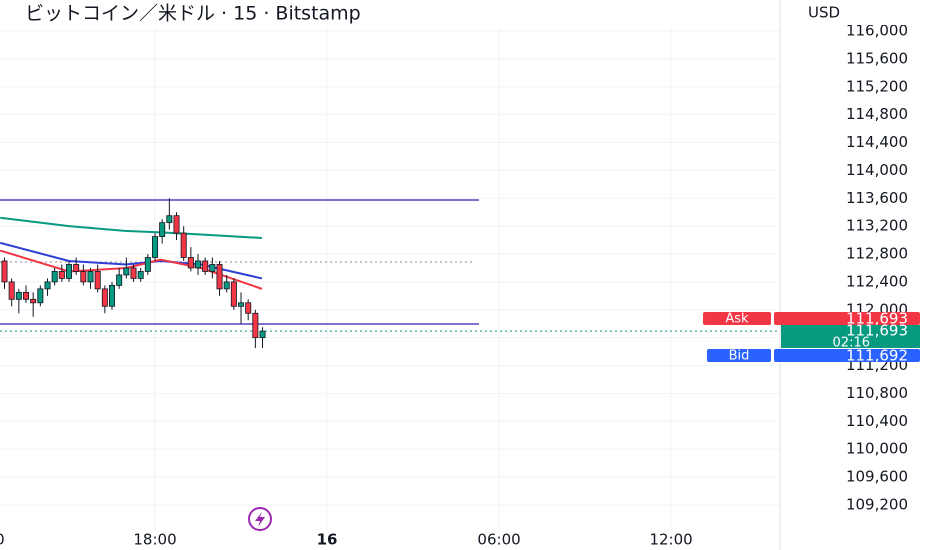 This screenshot has width=932, height=550. Describe the element at coordinates (877, 393) in the screenshot. I see `y-tick-label: 110,800` at that location.